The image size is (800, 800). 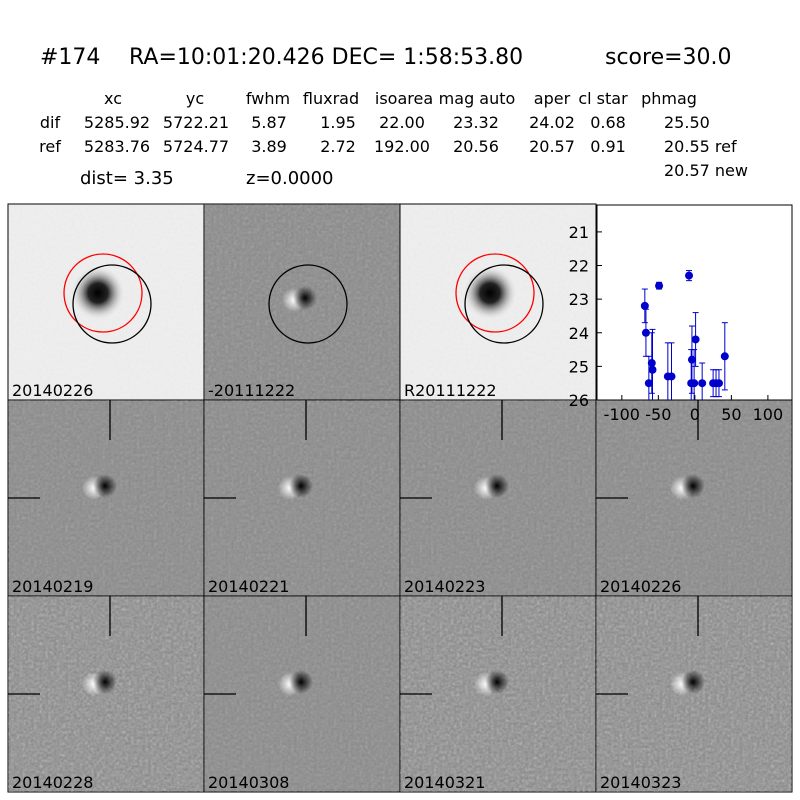 I want to click on row-label: dif, so click(x=50, y=122).